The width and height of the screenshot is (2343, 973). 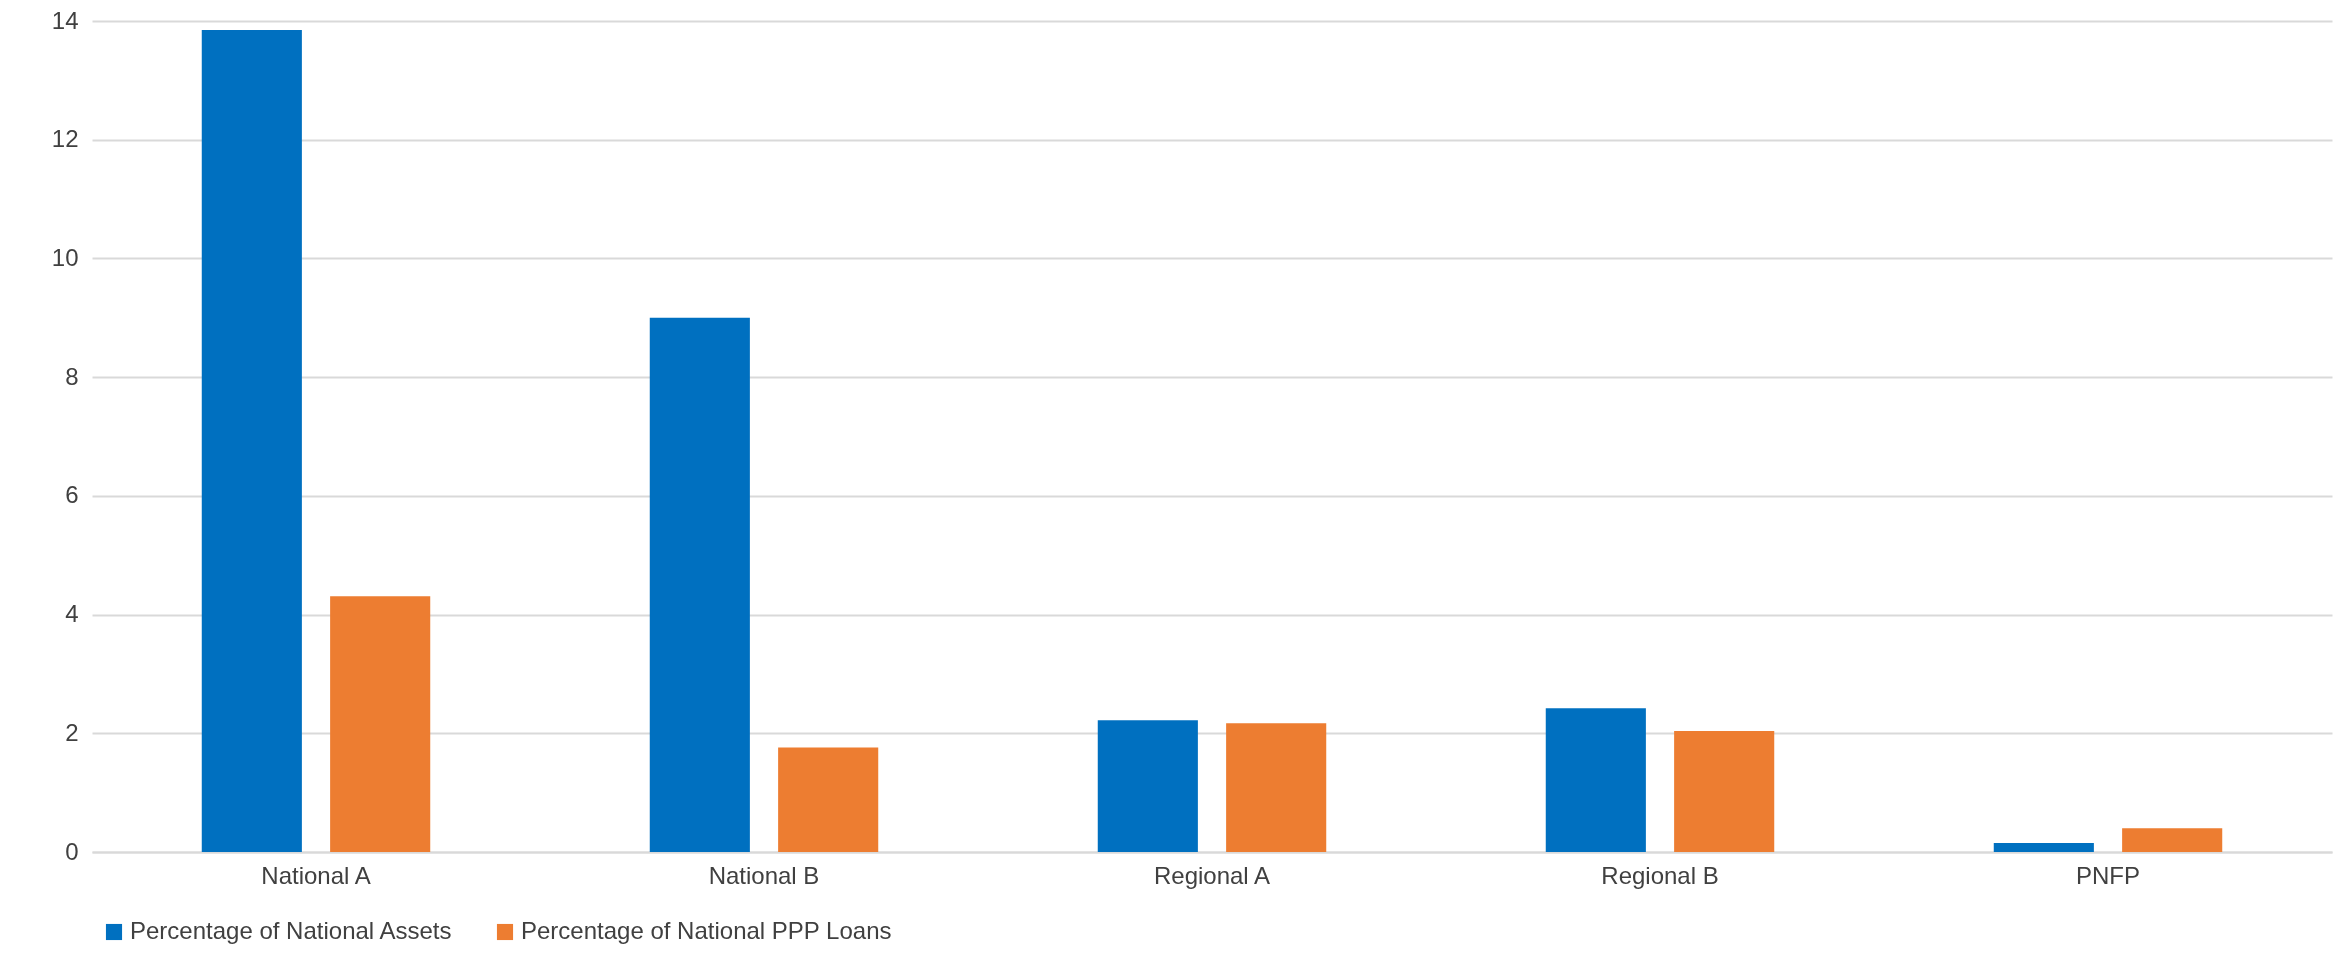 I want to click on y-tick-label: 14, so click(x=65, y=20).